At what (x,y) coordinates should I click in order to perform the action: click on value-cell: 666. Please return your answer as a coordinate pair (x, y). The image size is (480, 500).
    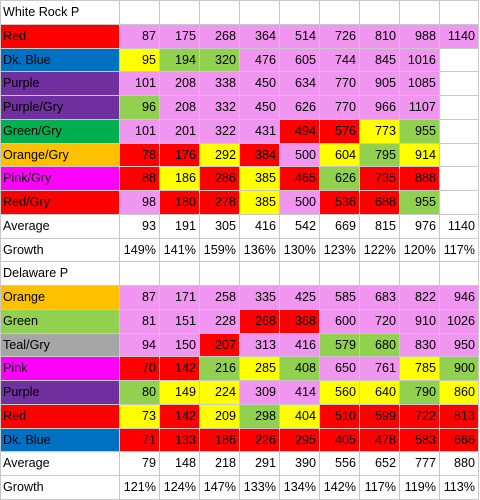
    Looking at the image, I should click on (459, 440).